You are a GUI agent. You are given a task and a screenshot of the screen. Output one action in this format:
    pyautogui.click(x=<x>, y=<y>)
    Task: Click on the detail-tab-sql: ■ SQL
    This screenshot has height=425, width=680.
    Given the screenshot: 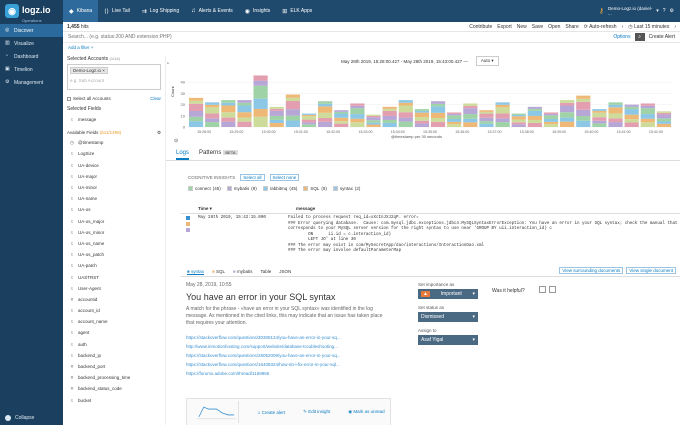 What is the action you would take?
    pyautogui.click(x=218, y=271)
    